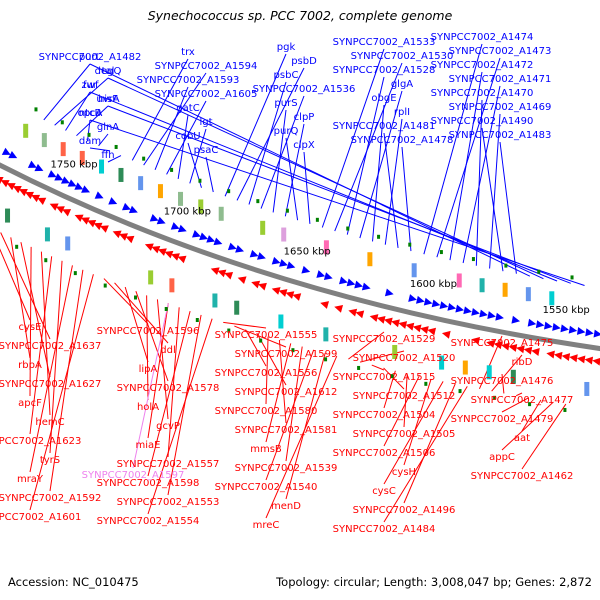 This screenshot has height=600, width=600. I want to click on gene-label: SYNPCC7002_A1504, so click(384, 415).